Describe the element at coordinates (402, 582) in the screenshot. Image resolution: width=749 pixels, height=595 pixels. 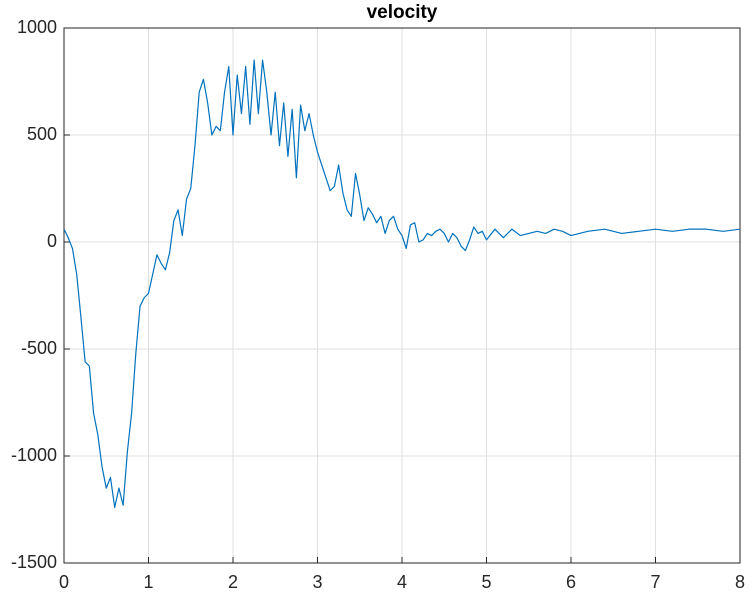
I see `x-tick-label: 4` at that location.